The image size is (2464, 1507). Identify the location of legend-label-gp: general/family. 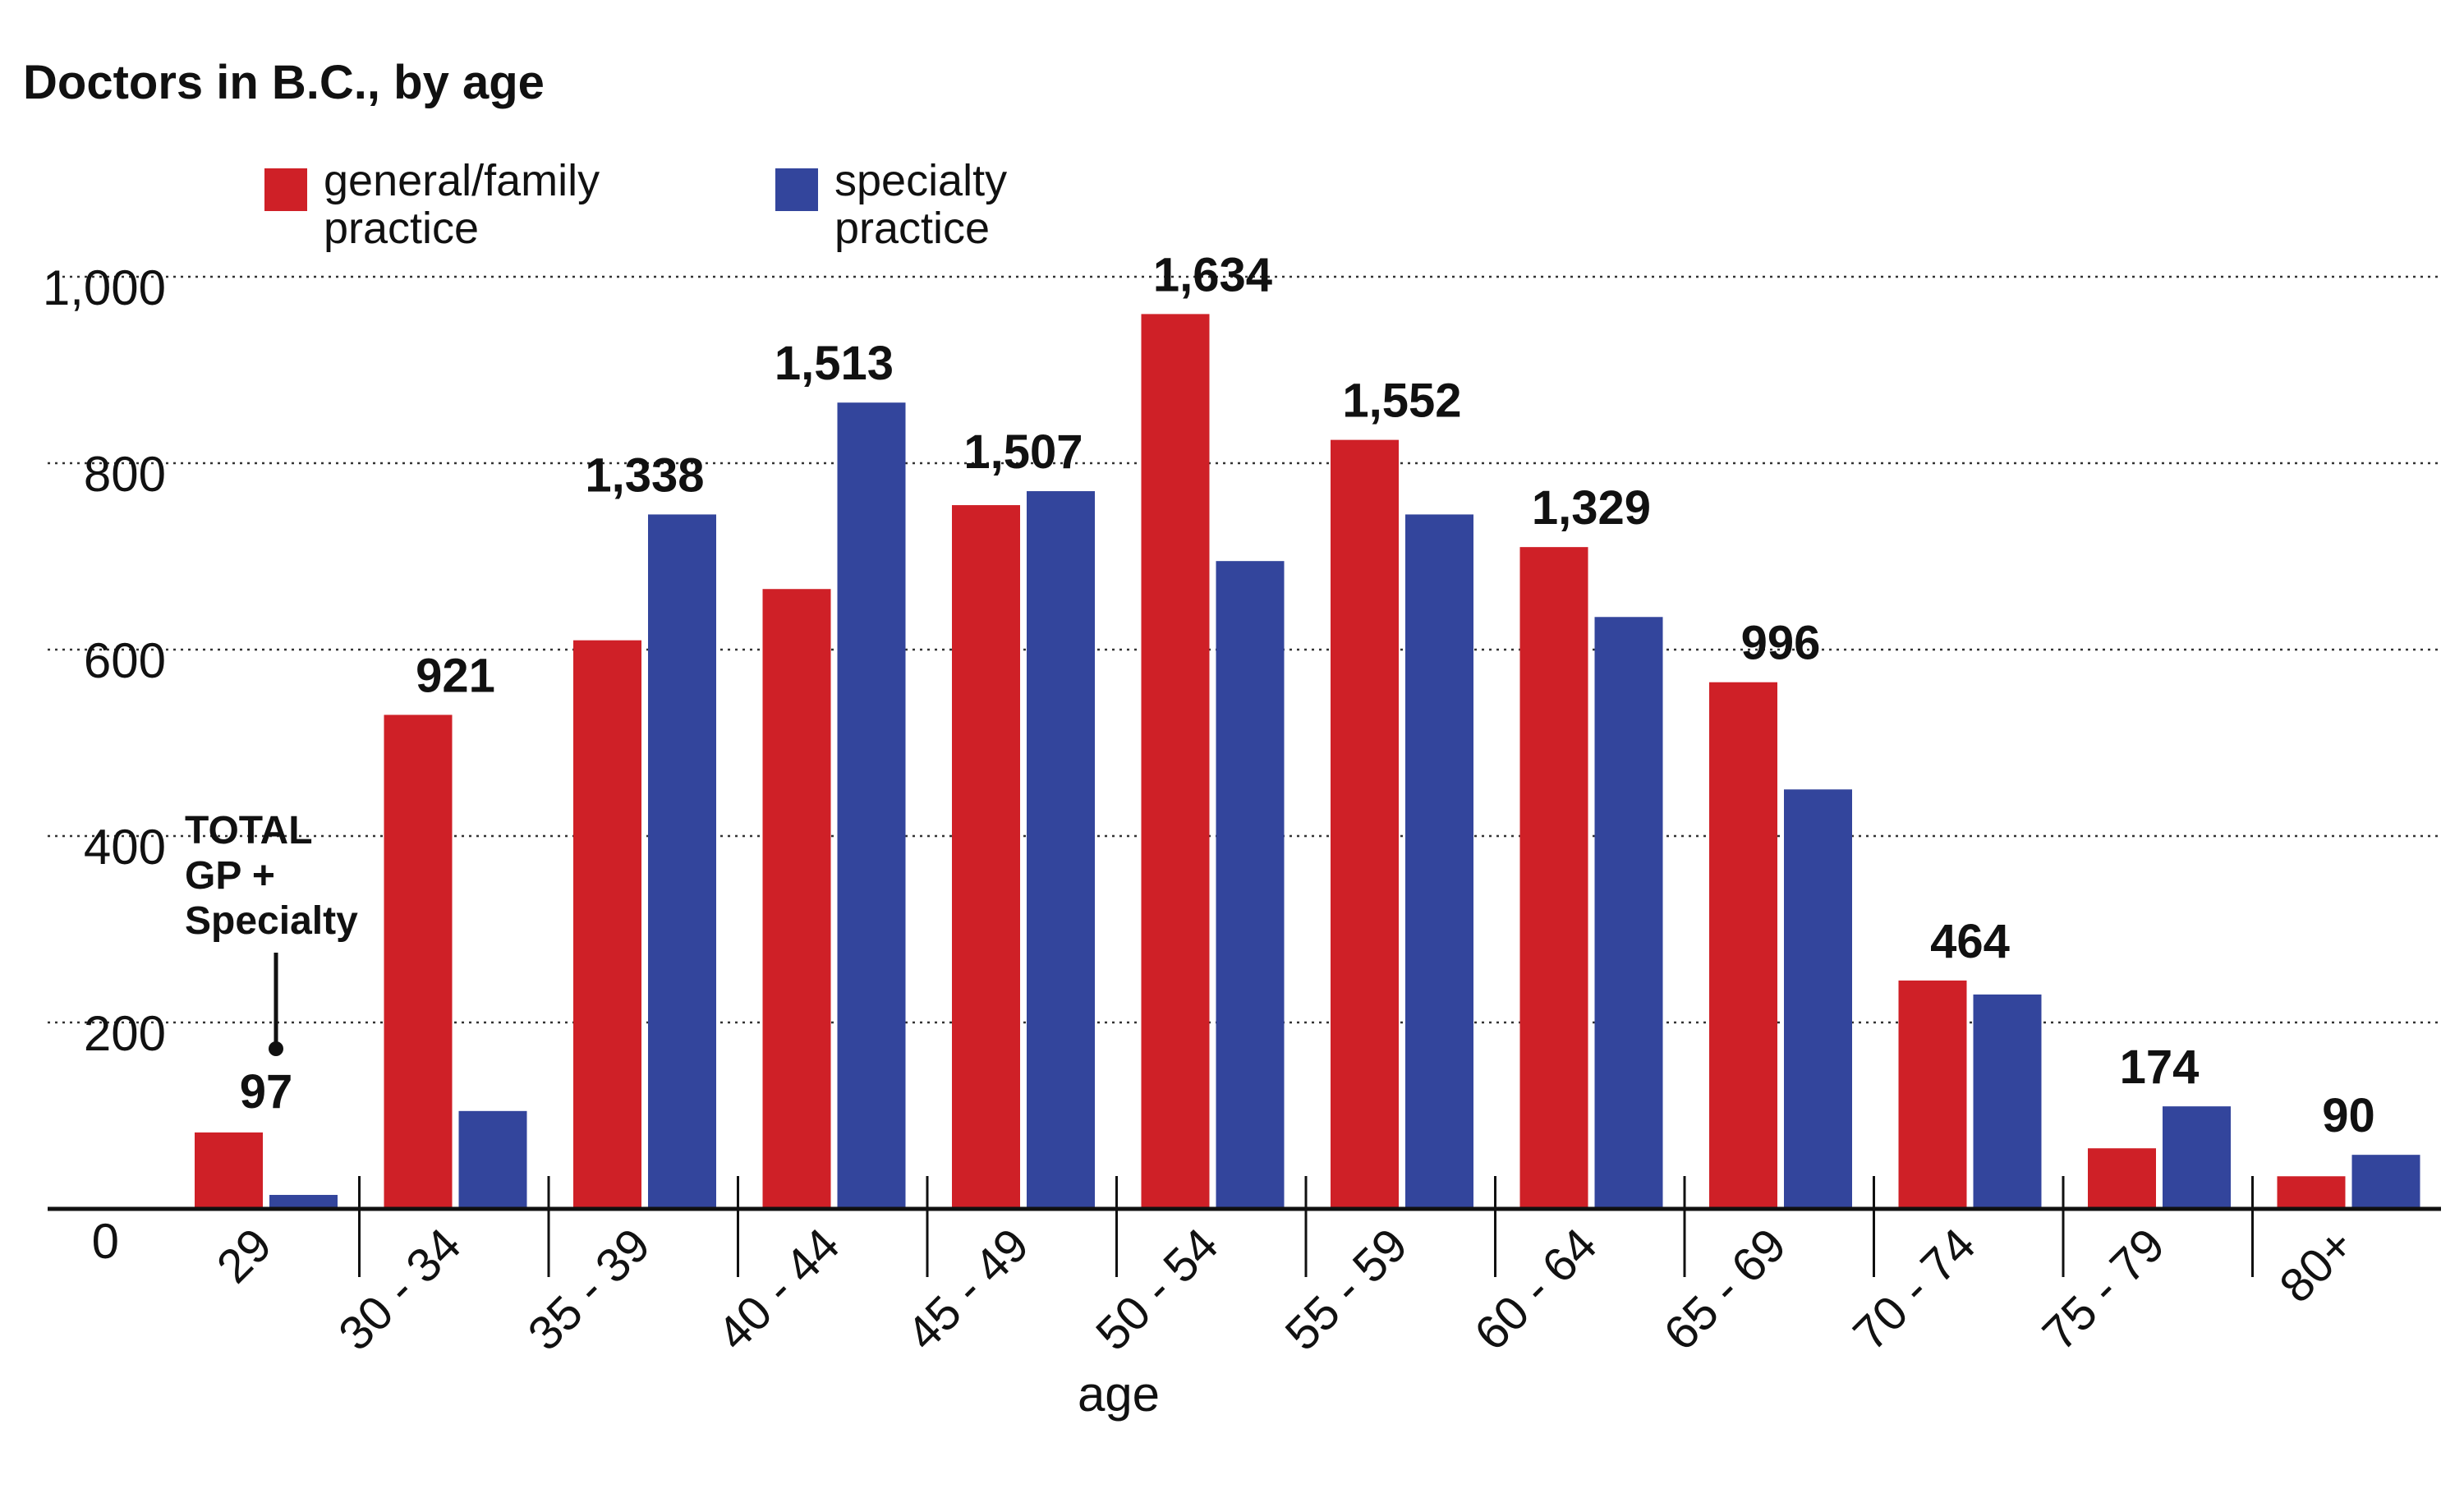
(462, 180).